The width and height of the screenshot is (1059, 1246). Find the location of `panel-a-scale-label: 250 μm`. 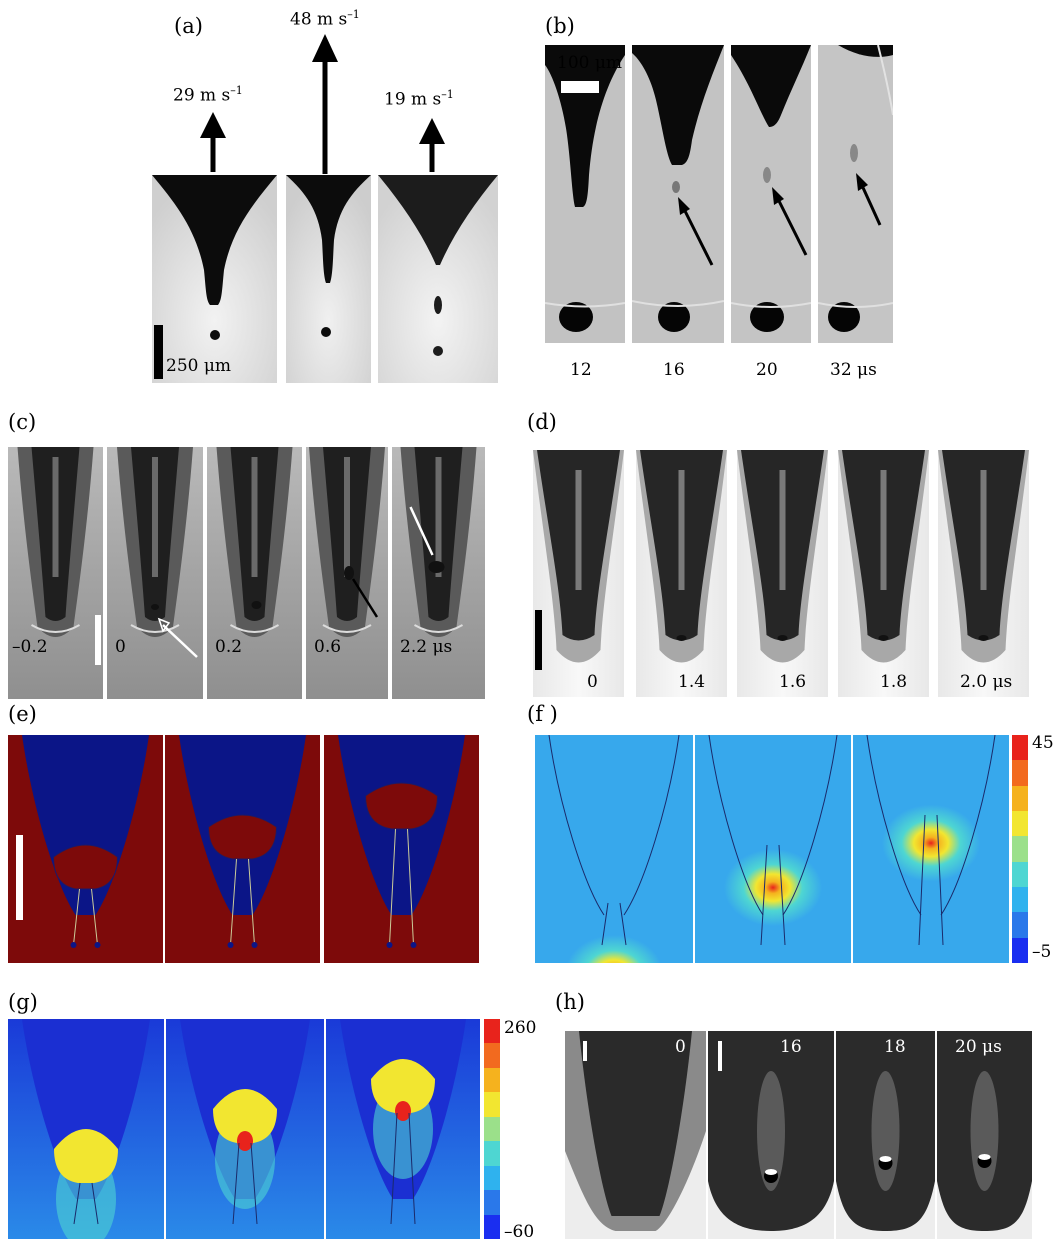

panel-a-scale-label: 250 μm is located at coordinates (199, 366).